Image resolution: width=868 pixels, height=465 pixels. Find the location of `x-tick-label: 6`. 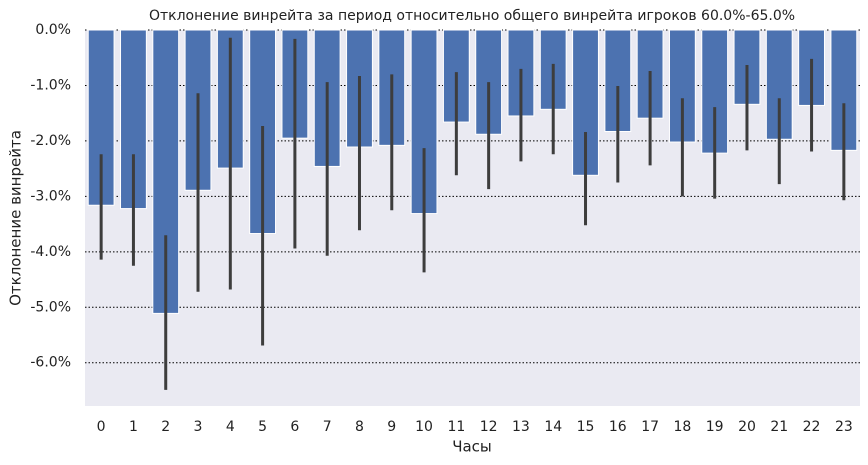

x-tick-label: 6 is located at coordinates (294, 427).